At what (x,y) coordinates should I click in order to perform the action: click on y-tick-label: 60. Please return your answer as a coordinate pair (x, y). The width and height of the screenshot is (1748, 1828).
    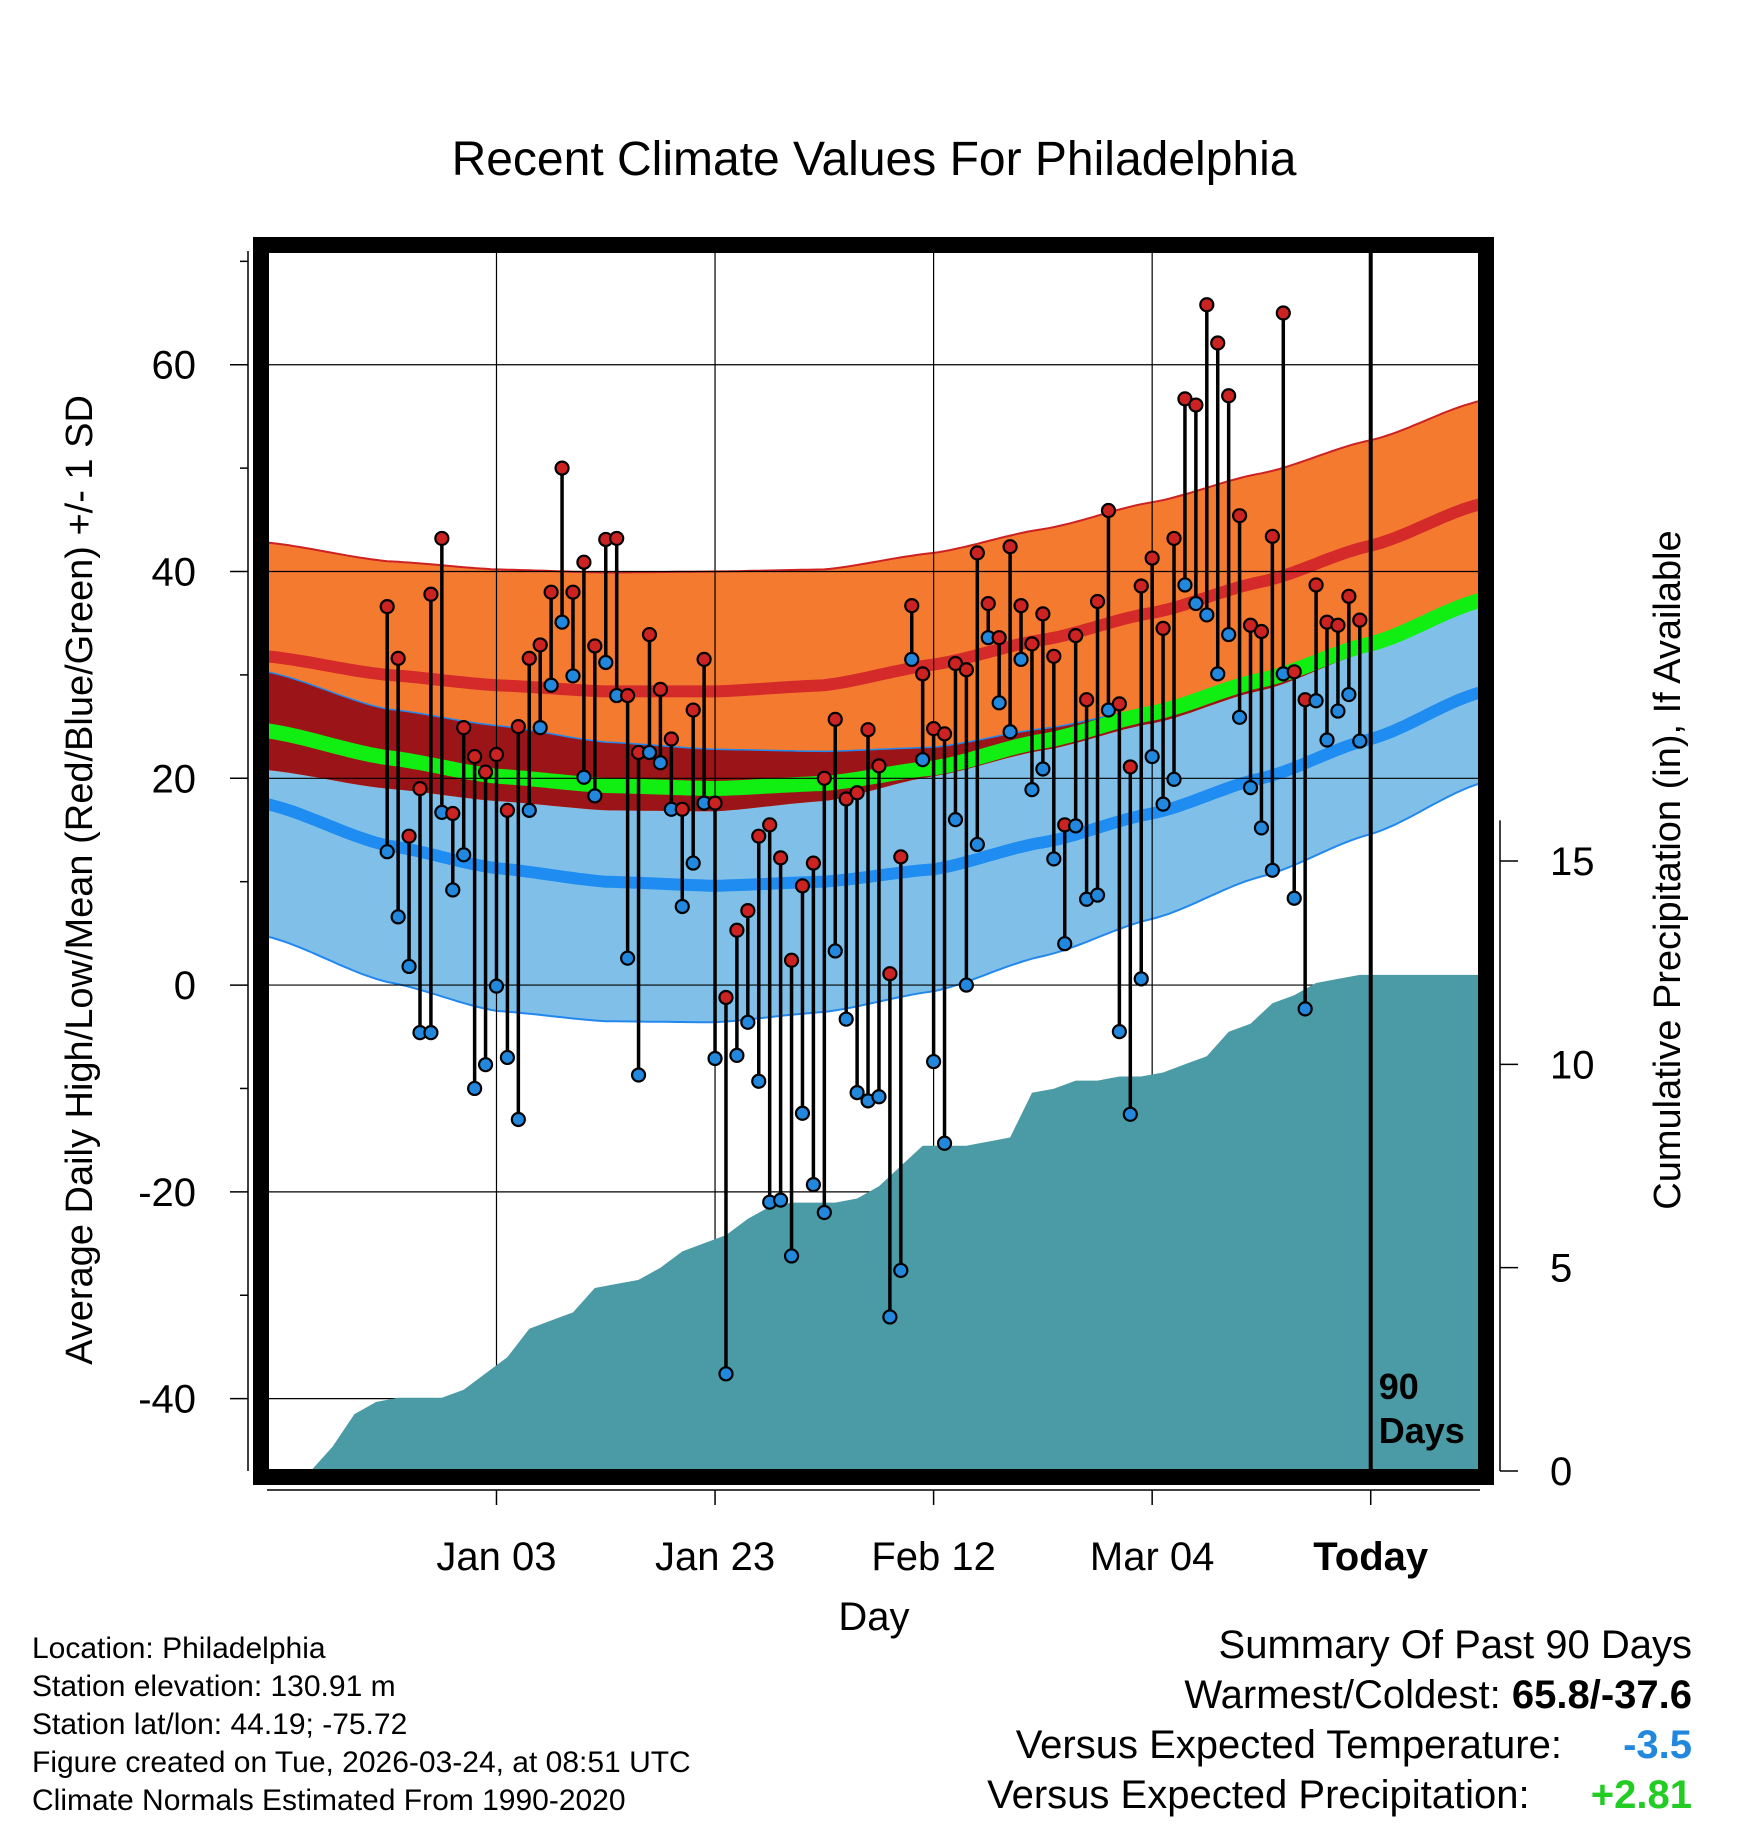
    Looking at the image, I should click on (174, 366).